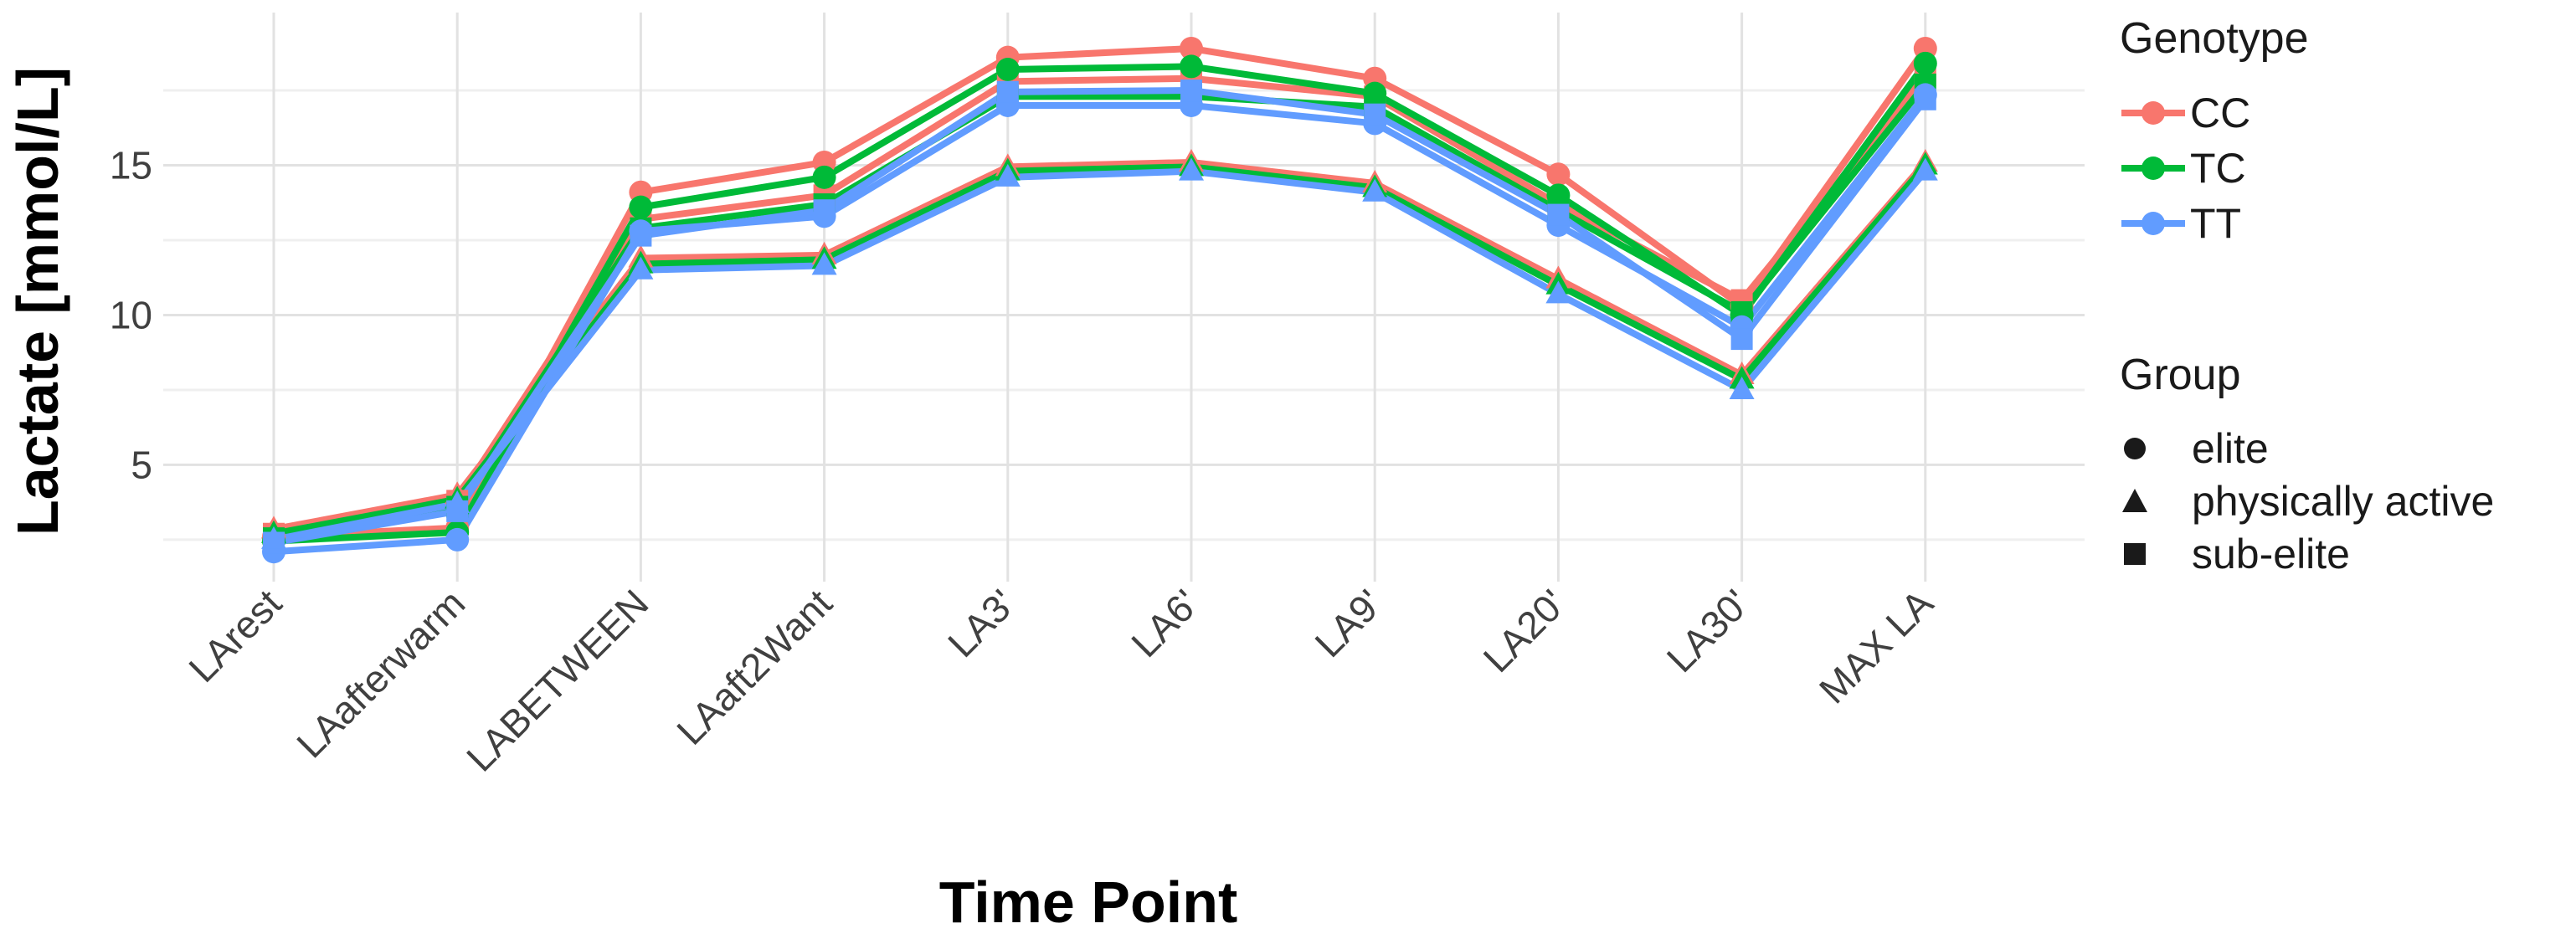  I want to click on legend-label-tt: TT, so click(2216, 223).